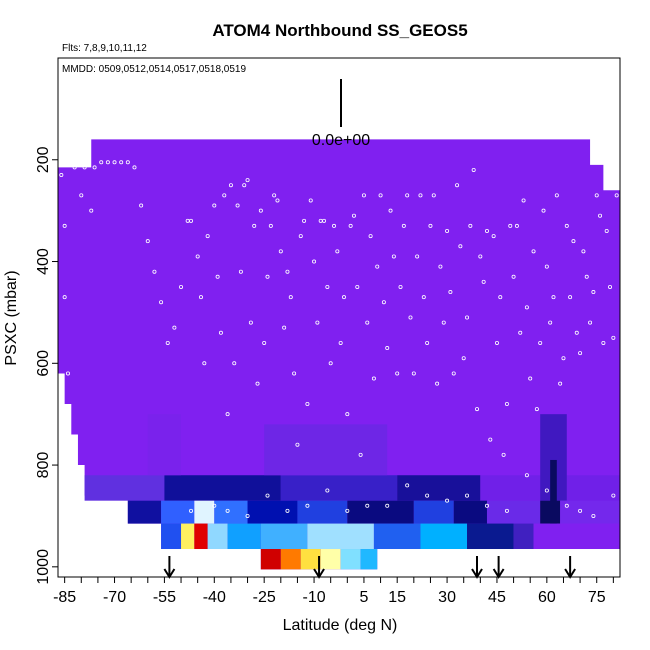 Image resolution: width=650 pixels, height=650 pixels. Describe the element at coordinates (339, 30) in the screenshot. I see `chart-title: ATOM4 Northbound SS_GEOS5` at that location.